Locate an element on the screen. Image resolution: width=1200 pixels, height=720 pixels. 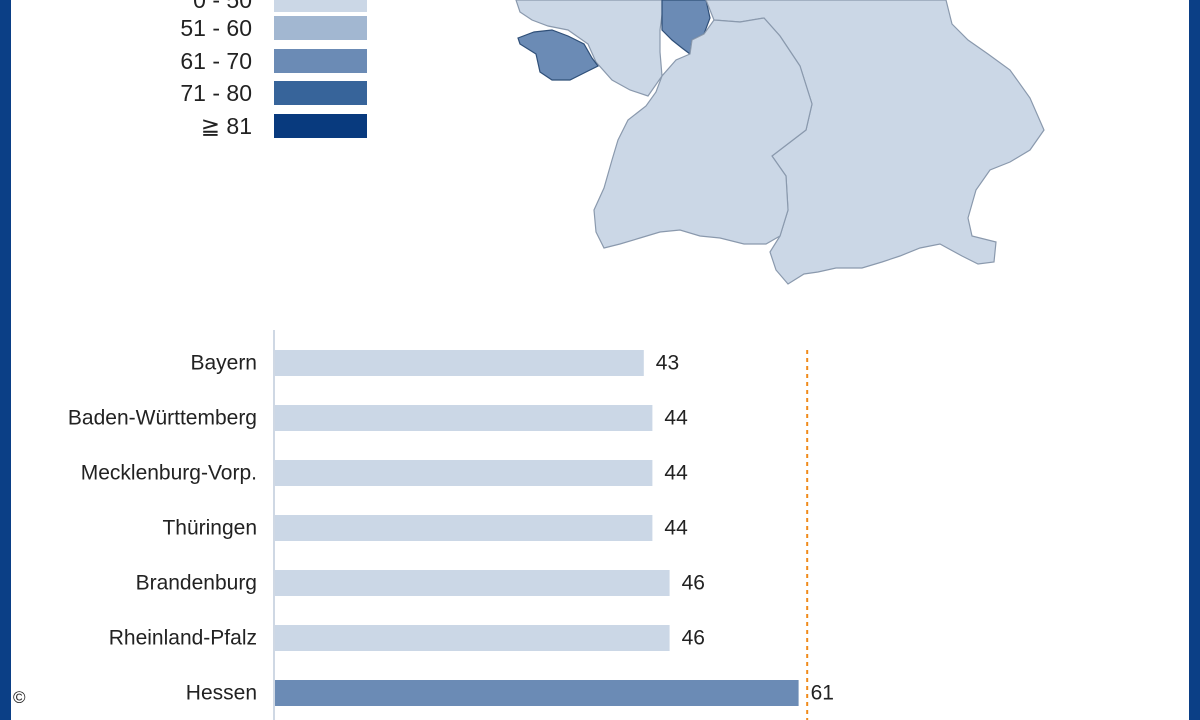
value-label: 61 is located at coordinates (822, 693).